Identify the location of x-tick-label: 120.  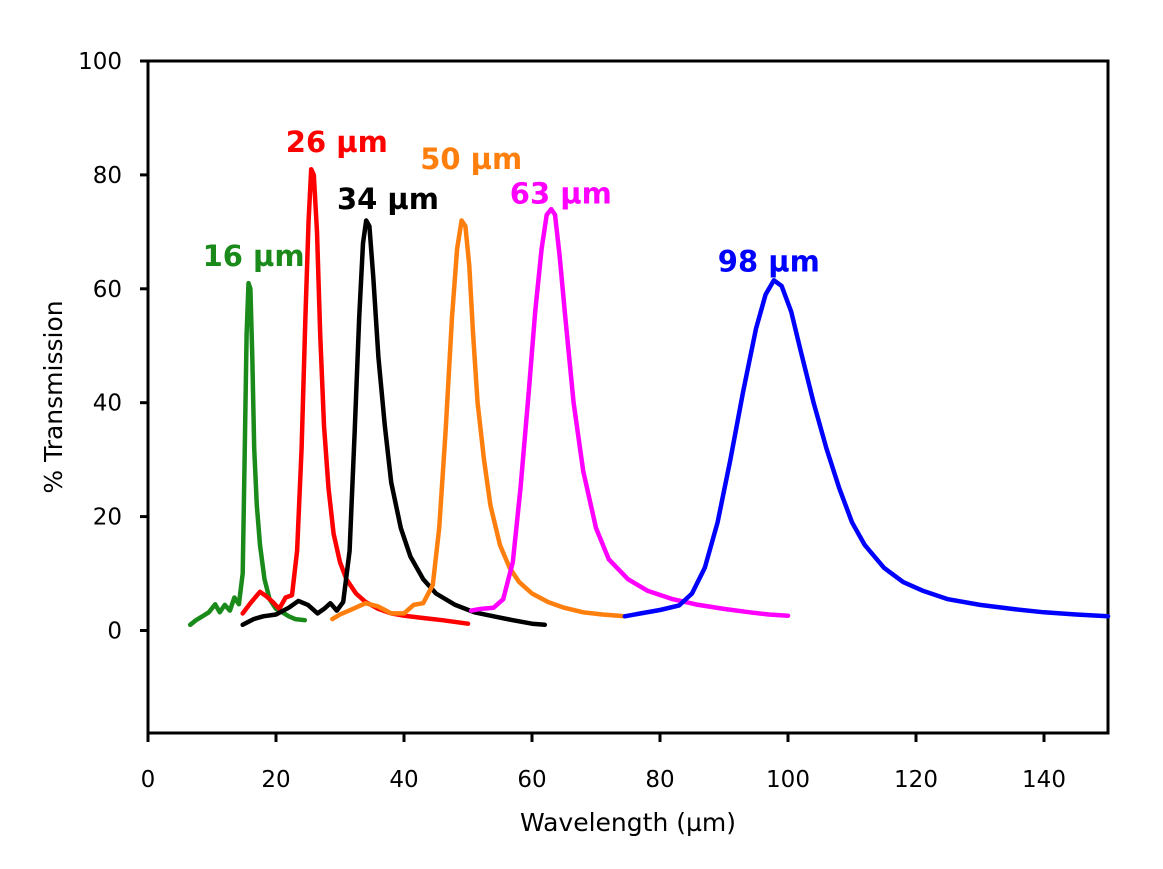
(916, 780).